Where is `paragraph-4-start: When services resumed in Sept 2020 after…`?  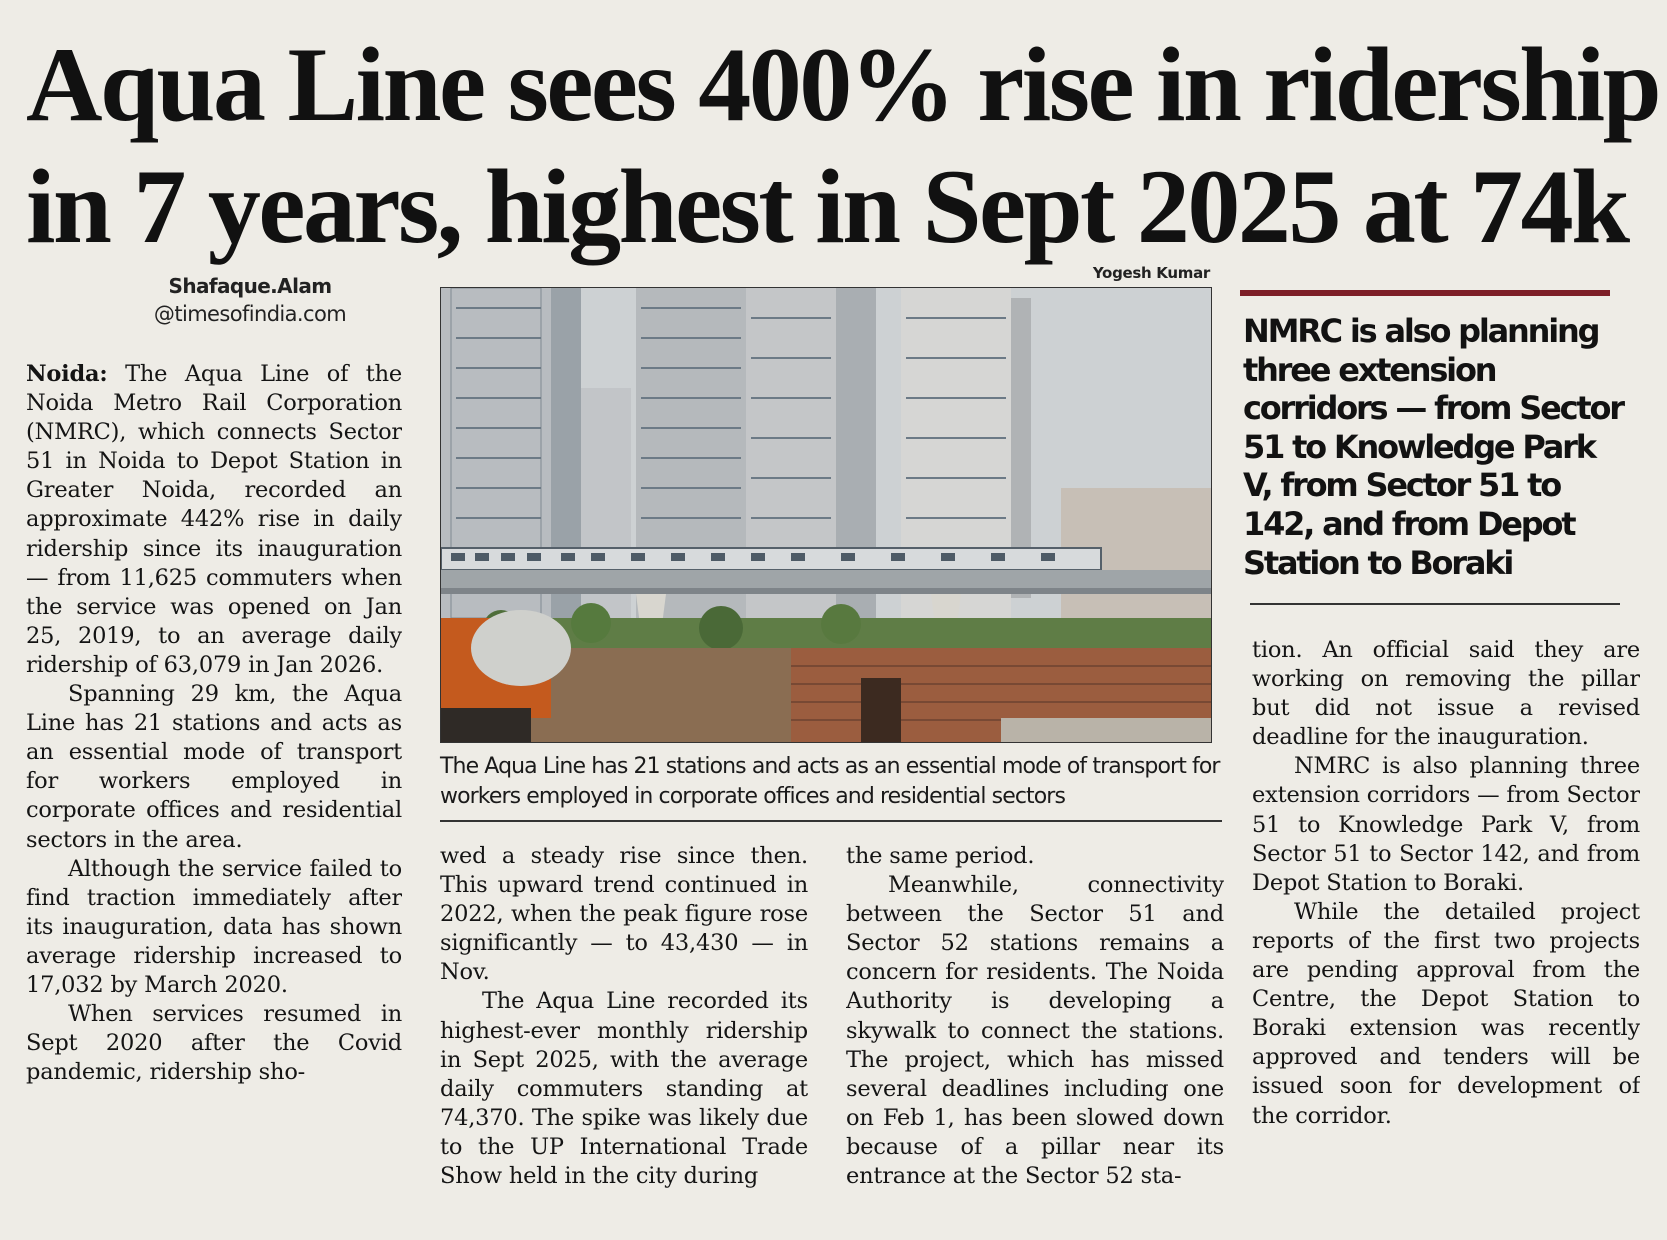
paragraph-4-start: When services resumed in Sept 2020 after… is located at coordinates (214, 1043).